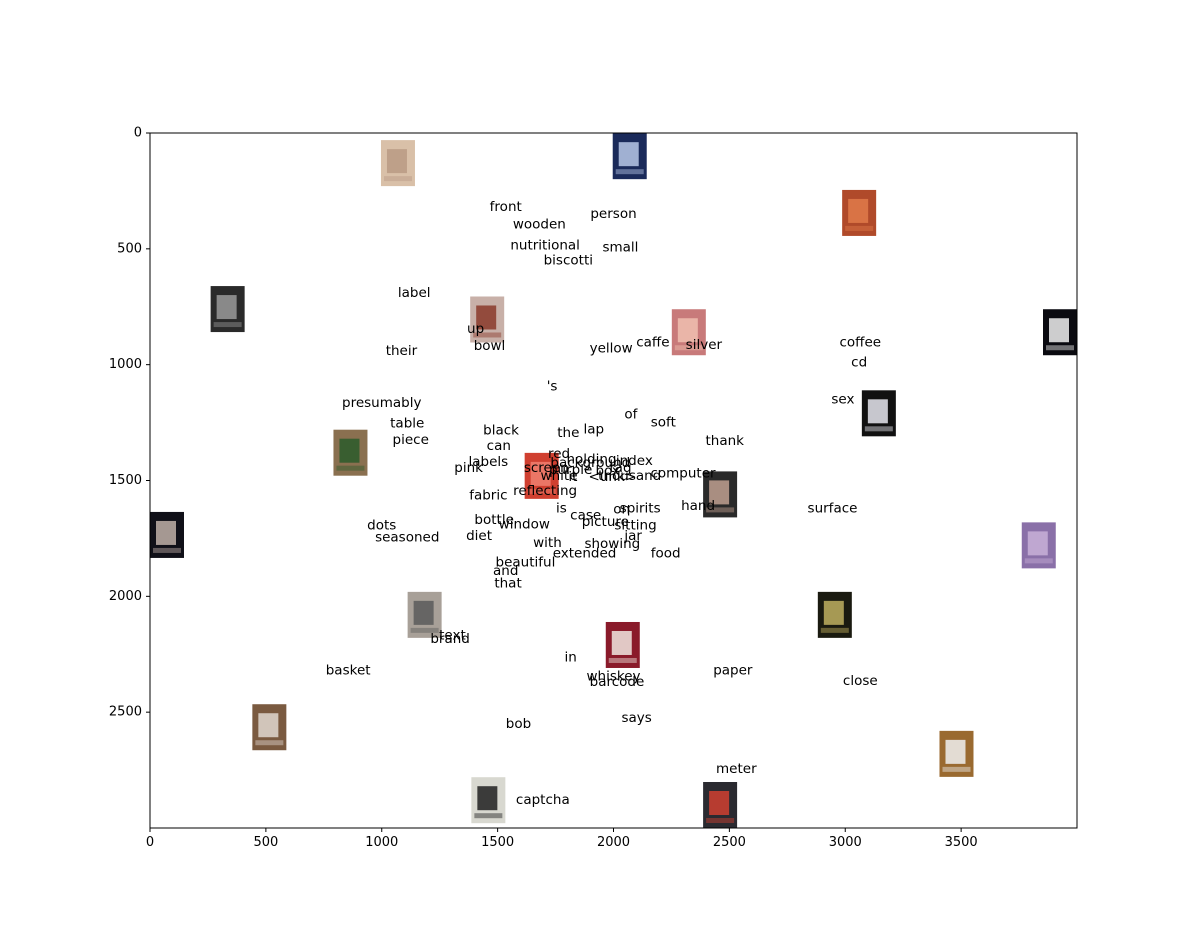 The height and width of the screenshot is (952, 1197). I want to click on word-label: table, so click(407, 424).